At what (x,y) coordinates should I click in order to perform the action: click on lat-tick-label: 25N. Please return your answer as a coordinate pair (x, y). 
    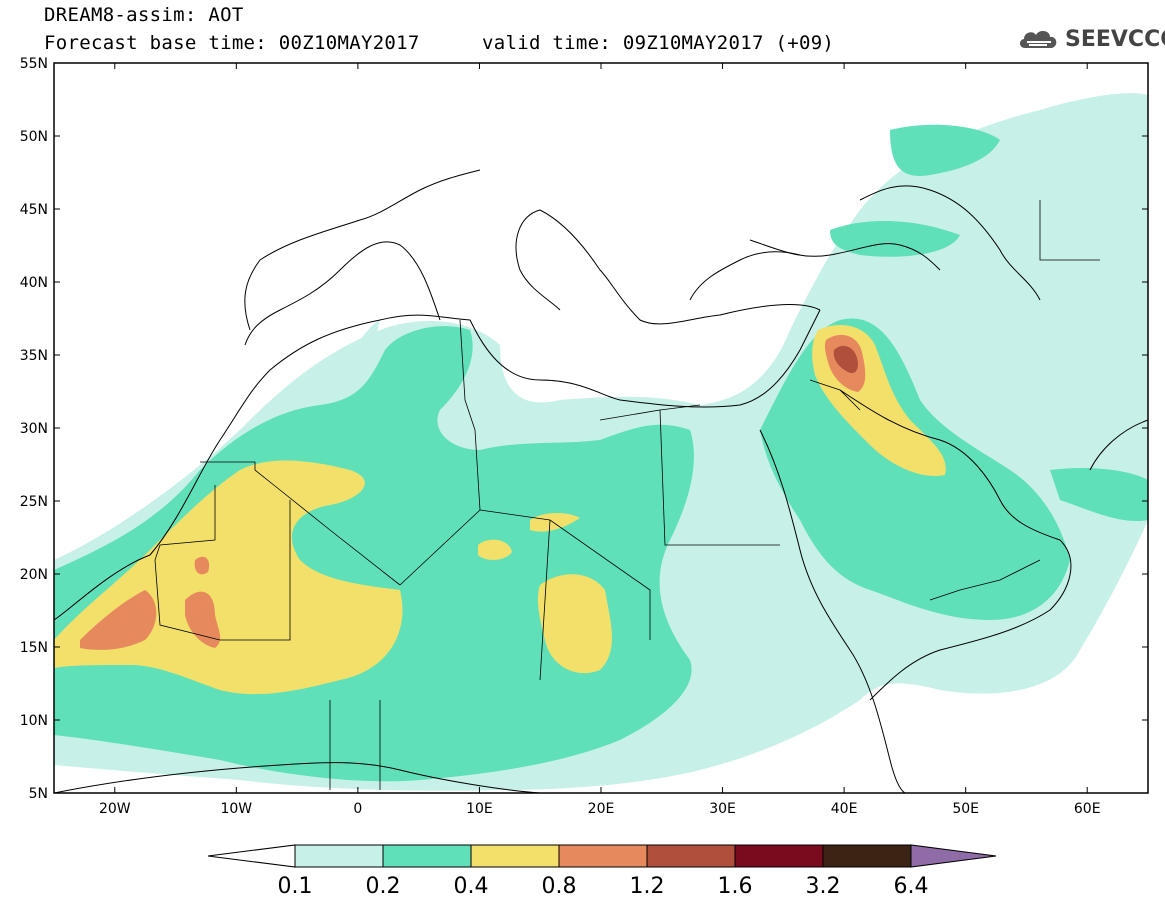
    Looking at the image, I should click on (34, 502).